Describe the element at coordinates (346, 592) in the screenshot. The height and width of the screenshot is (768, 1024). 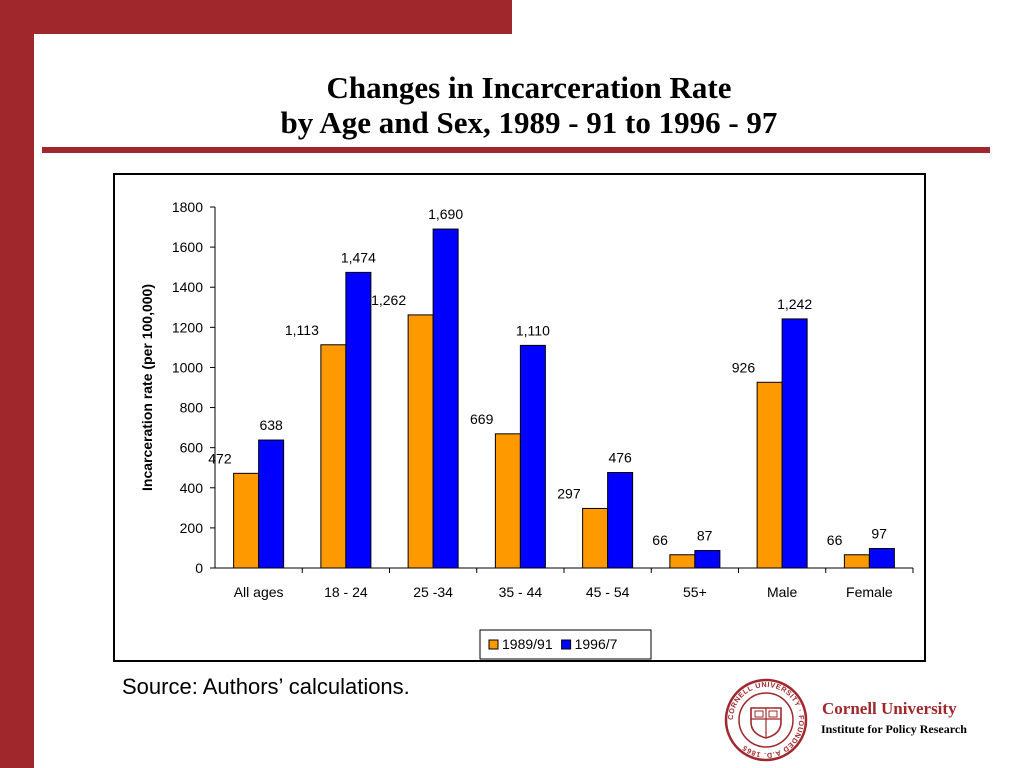
I see `x-tick-label: 18 - 24` at that location.